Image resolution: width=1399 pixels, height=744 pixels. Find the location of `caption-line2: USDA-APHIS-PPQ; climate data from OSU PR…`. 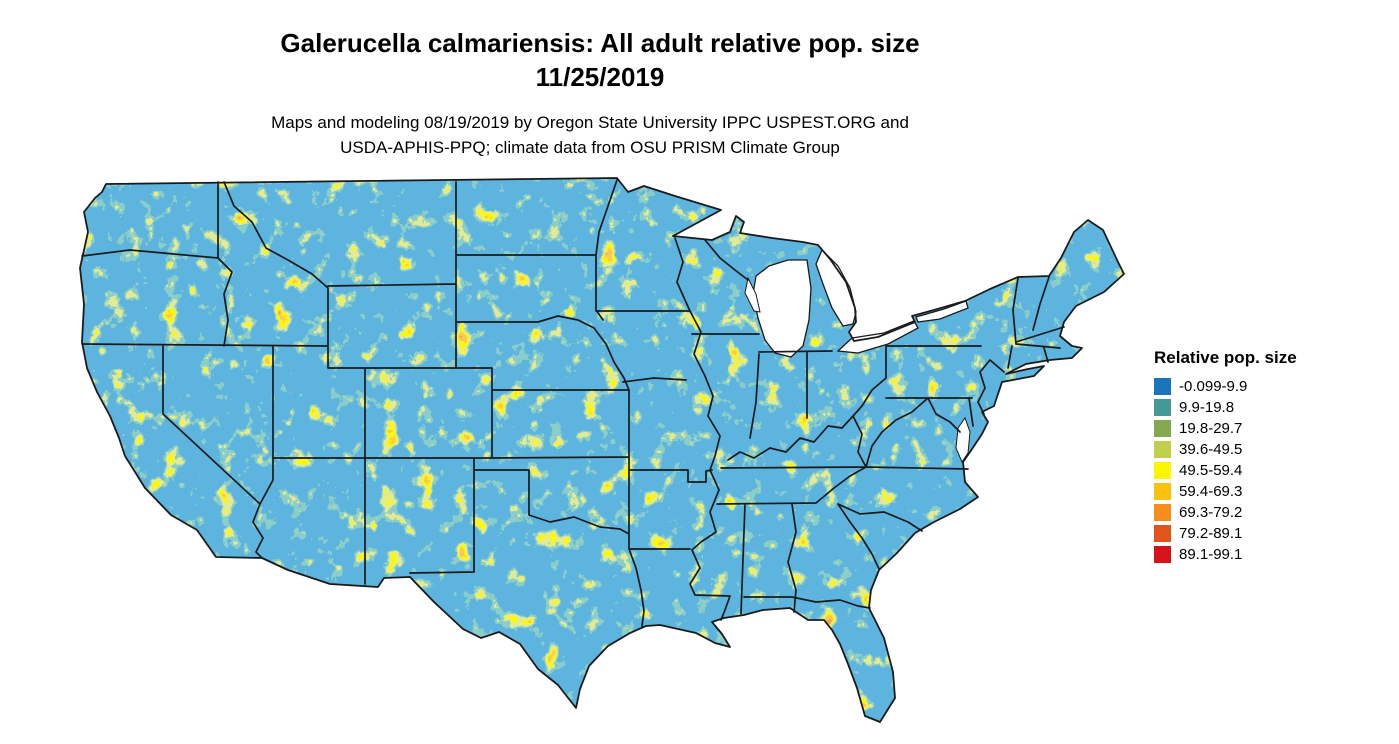

caption-line2: USDA-APHIS-PPQ; climate data from OSU PR… is located at coordinates (590, 147).